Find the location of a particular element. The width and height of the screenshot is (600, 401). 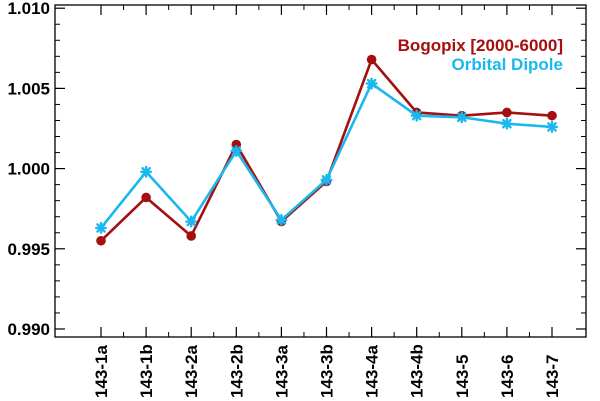

x-tick-label: 143-3a is located at coordinates (281, 371).